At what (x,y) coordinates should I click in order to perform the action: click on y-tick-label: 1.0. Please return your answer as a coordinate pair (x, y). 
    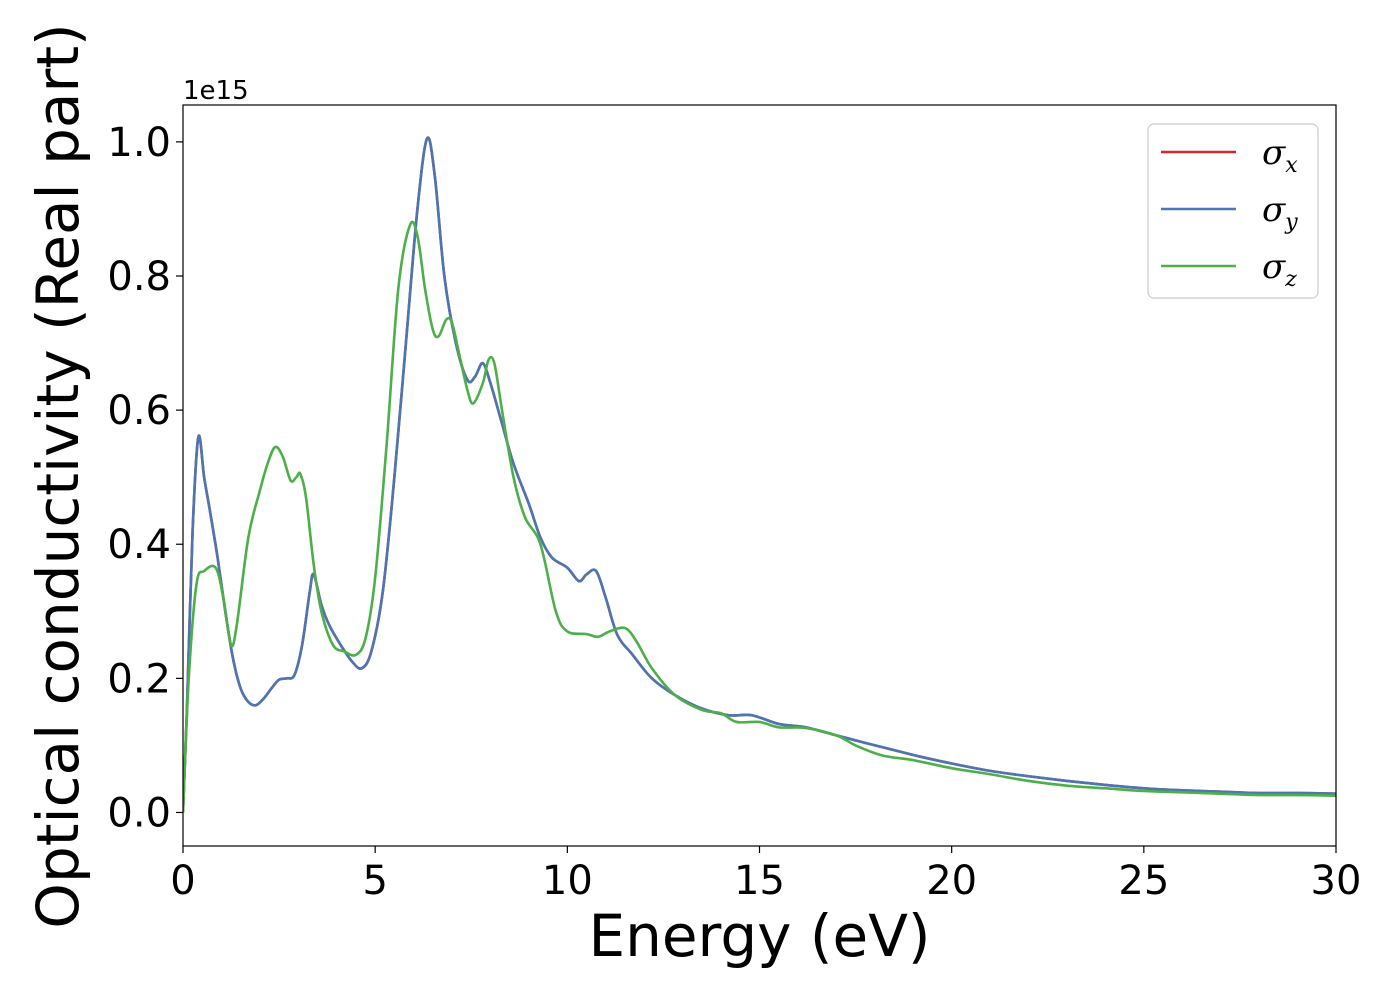
    Looking at the image, I should click on (139, 143).